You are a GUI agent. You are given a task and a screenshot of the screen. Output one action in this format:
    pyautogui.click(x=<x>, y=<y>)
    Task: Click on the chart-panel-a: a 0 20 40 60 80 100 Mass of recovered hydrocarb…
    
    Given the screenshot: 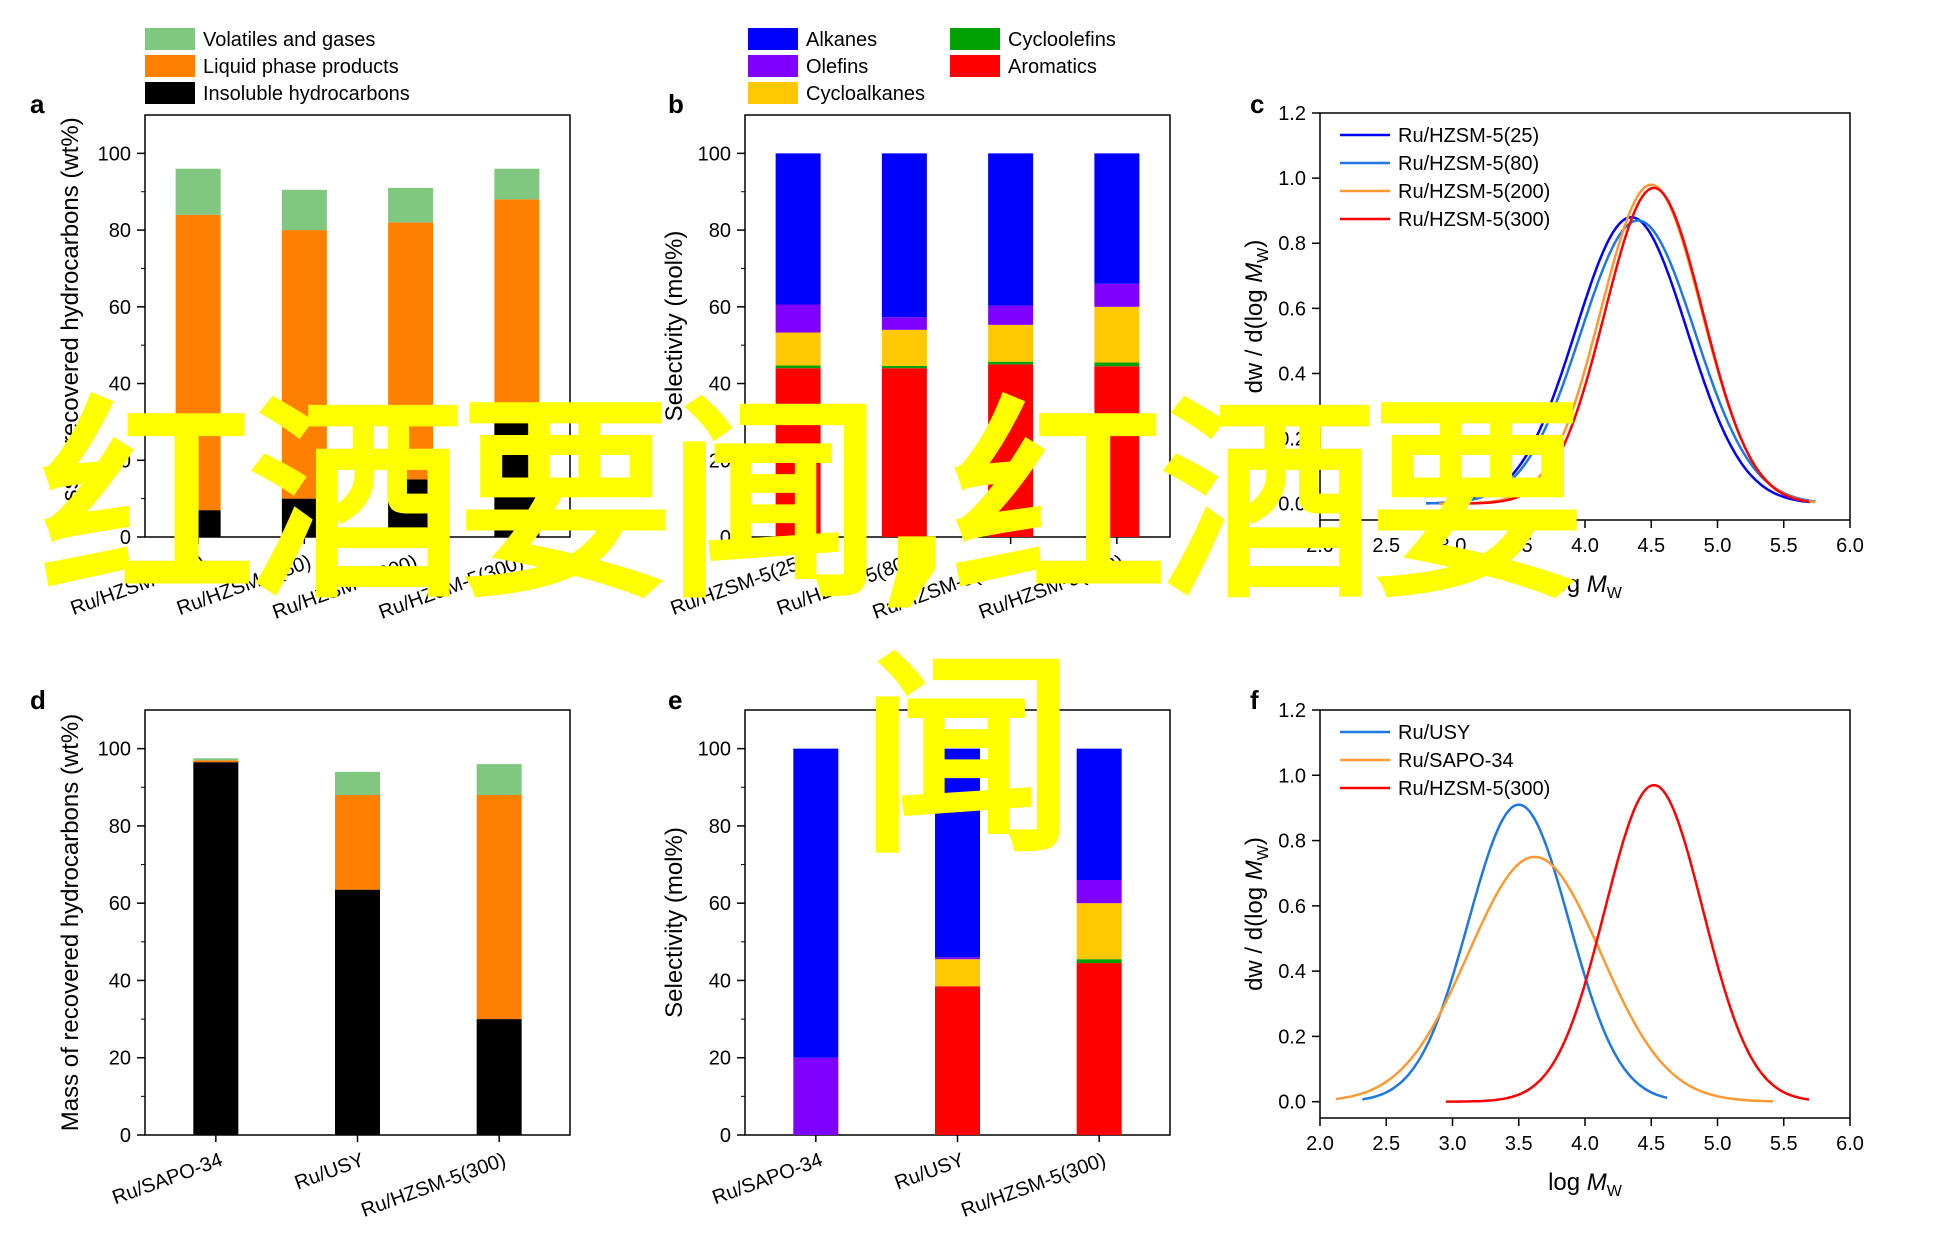 What is the action you would take?
    pyautogui.click(x=300, y=326)
    